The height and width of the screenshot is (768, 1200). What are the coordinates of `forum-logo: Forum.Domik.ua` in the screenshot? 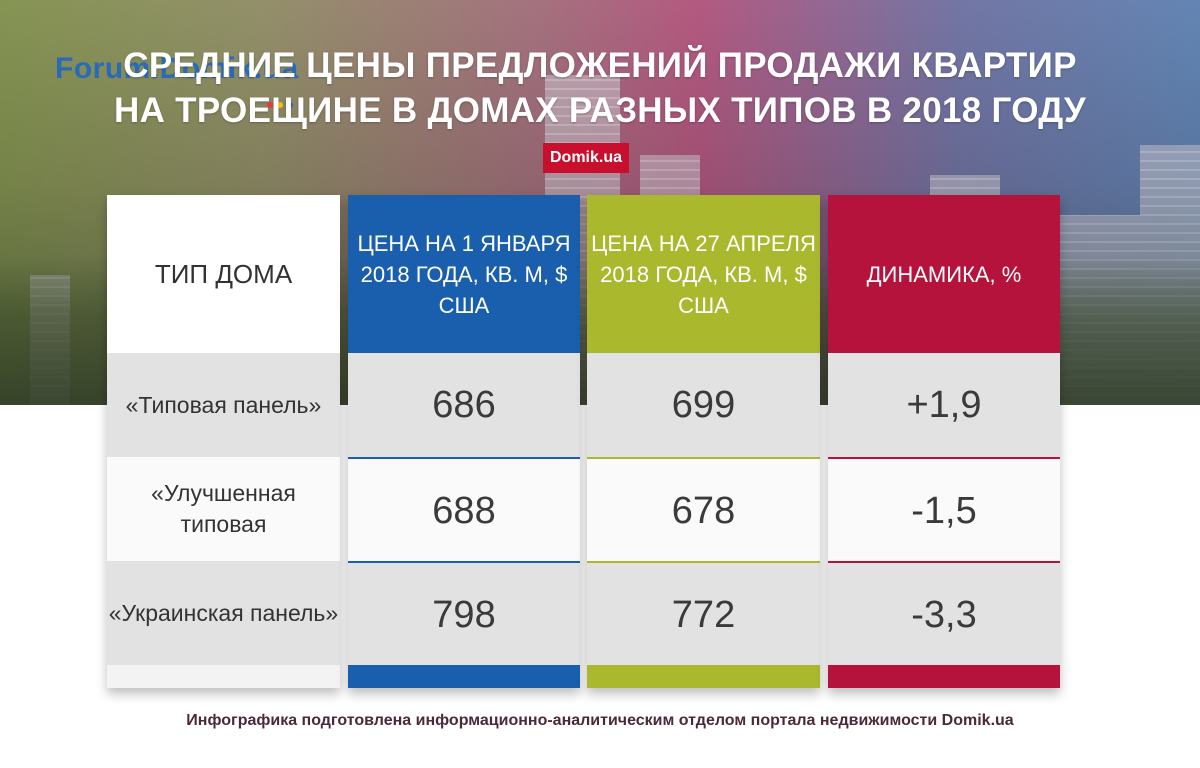 It's located at (177, 80).